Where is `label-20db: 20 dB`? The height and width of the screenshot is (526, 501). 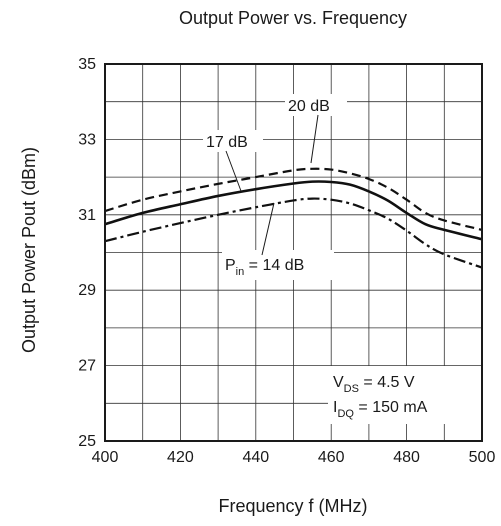
label-20db: 20 dB is located at coordinates (309, 106).